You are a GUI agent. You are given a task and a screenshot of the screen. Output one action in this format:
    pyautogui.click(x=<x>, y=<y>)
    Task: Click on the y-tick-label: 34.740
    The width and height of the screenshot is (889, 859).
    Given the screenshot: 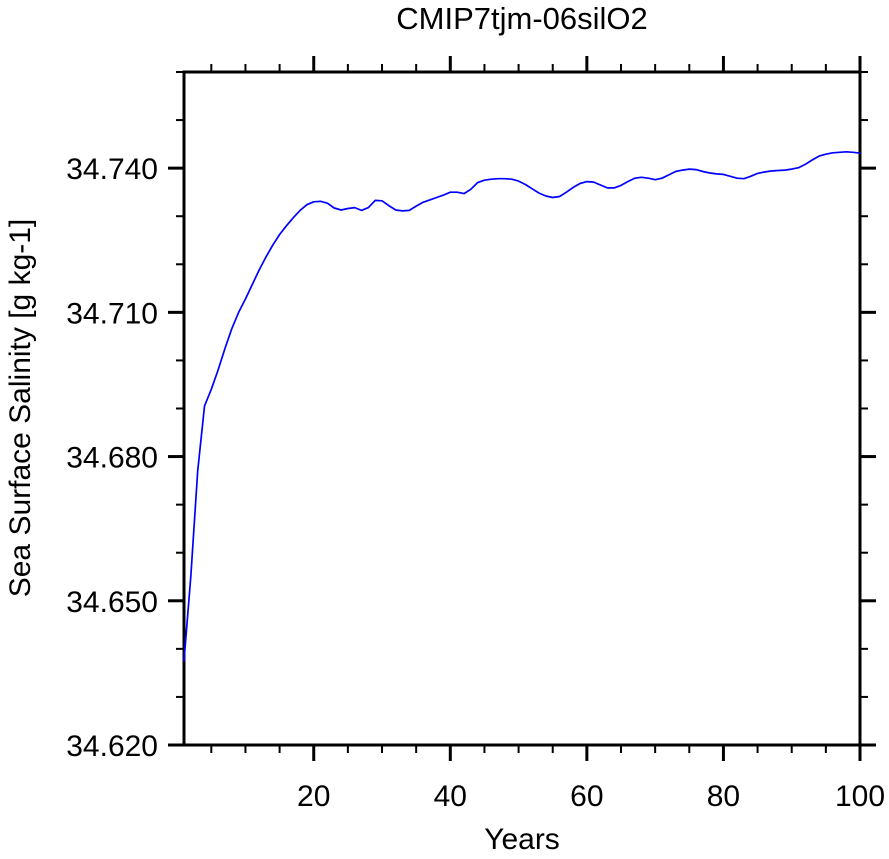 What is the action you would take?
    pyautogui.click(x=112, y=169)
    